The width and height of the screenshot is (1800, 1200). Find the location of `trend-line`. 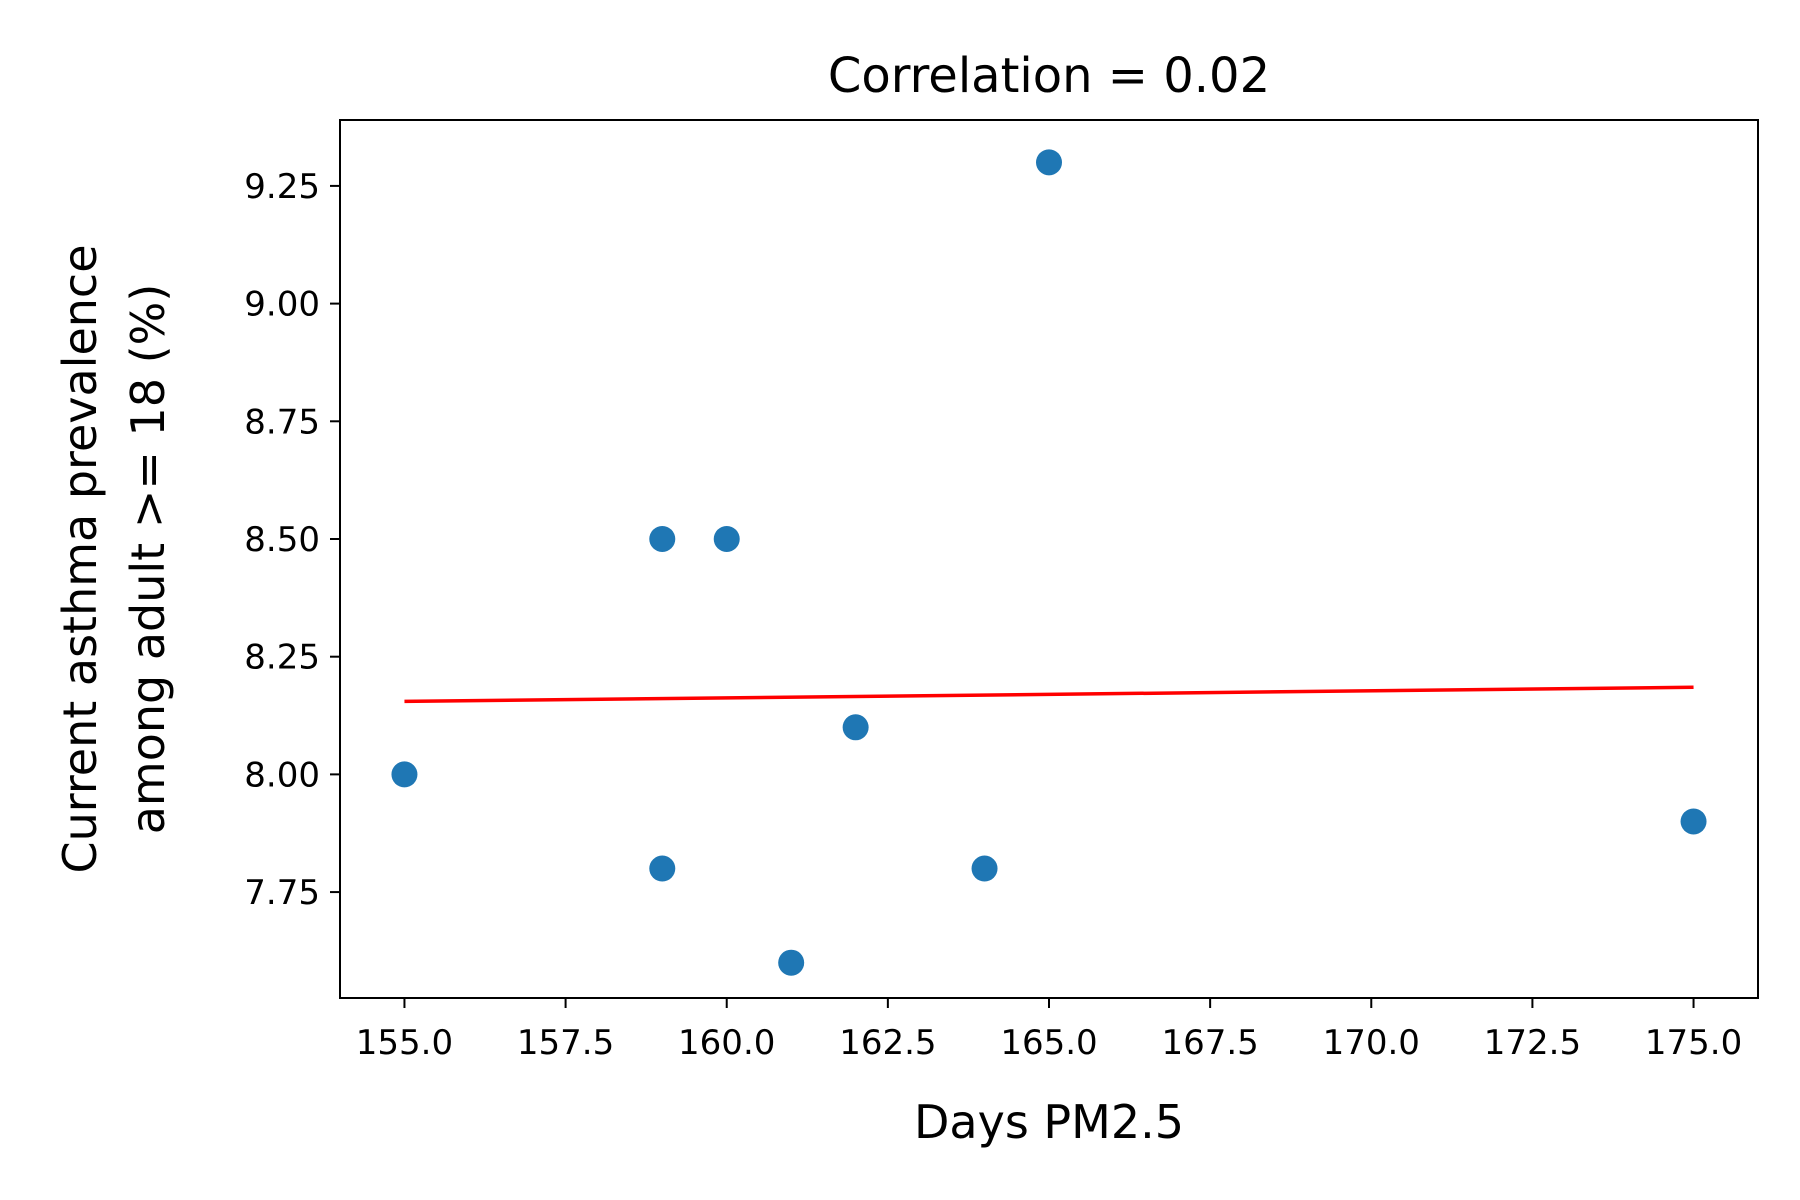

trend-line is located at coordinates (1049, 694).